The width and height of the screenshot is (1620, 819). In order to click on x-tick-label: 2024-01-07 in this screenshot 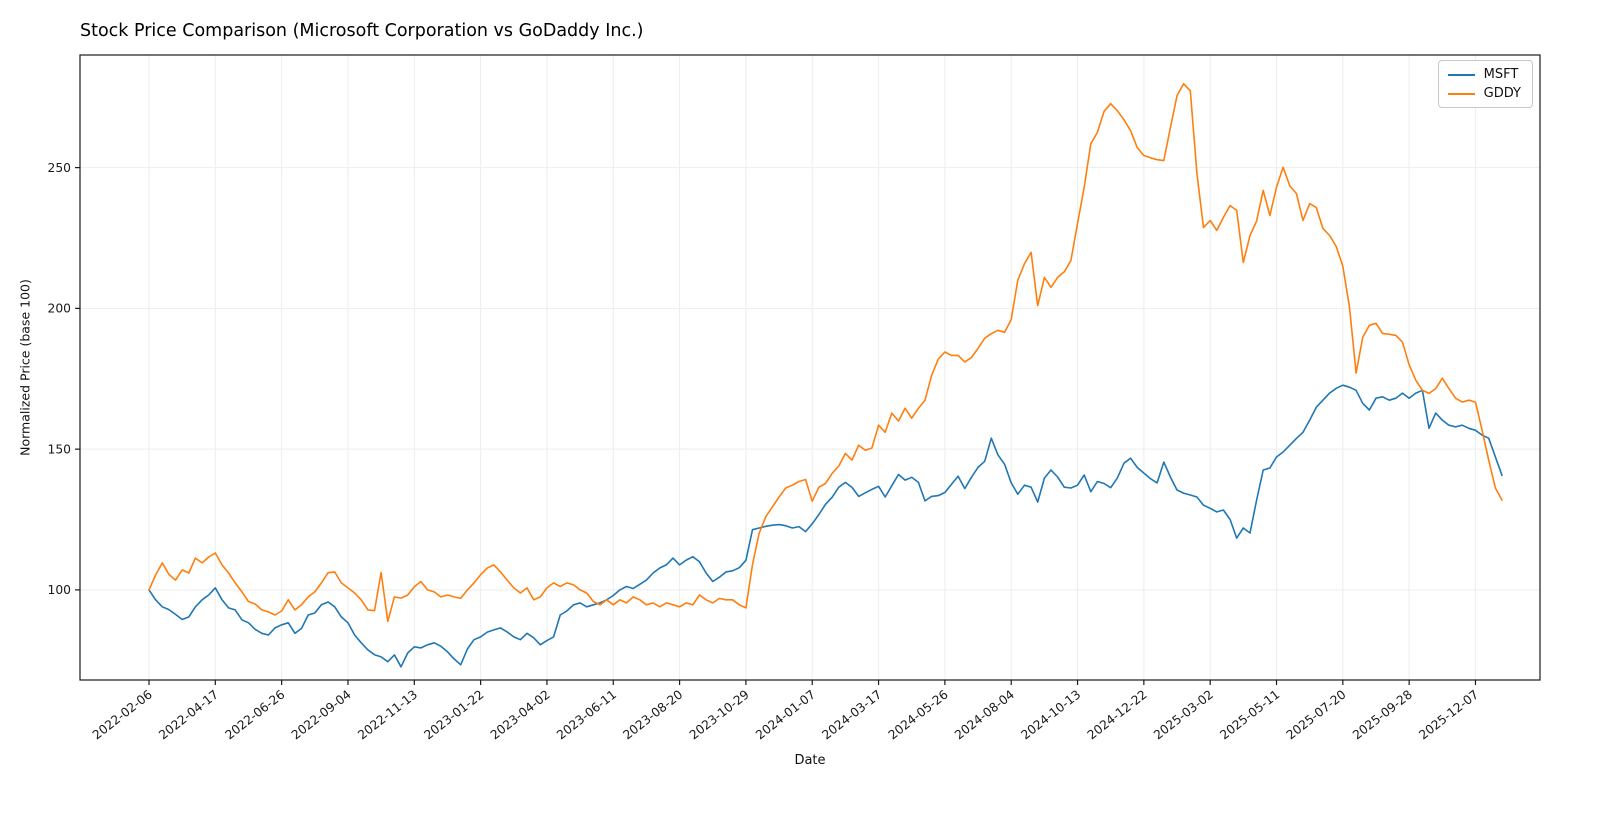, I will do `click(785, 714)`.